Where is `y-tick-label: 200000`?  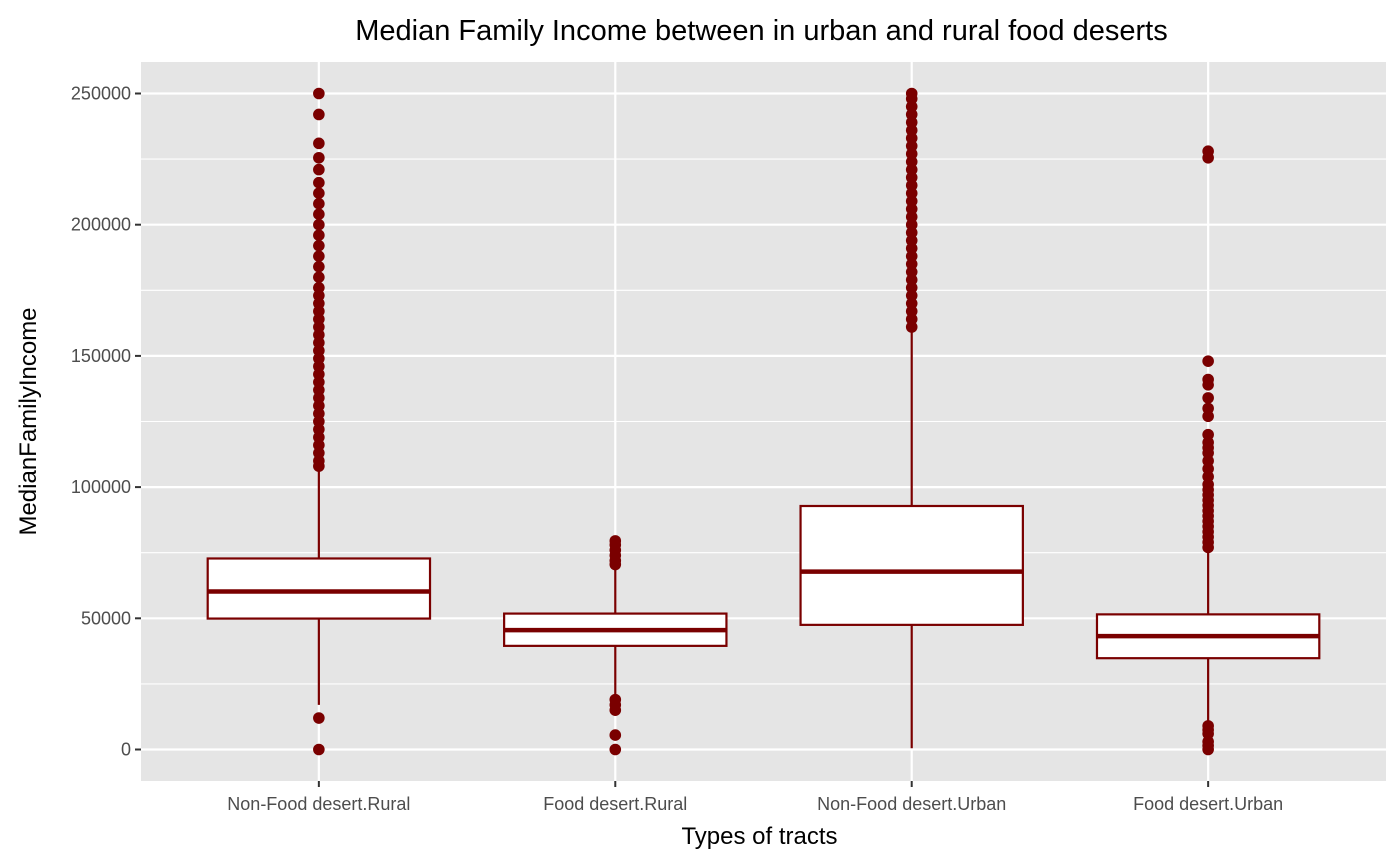
y-tick-label: 200000 is located at coordinates (101, 225).